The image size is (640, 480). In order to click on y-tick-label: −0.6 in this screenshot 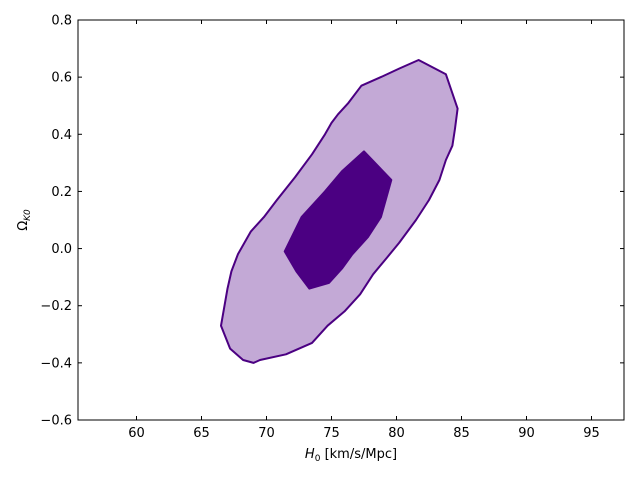, I will do `click(56, 421)`.